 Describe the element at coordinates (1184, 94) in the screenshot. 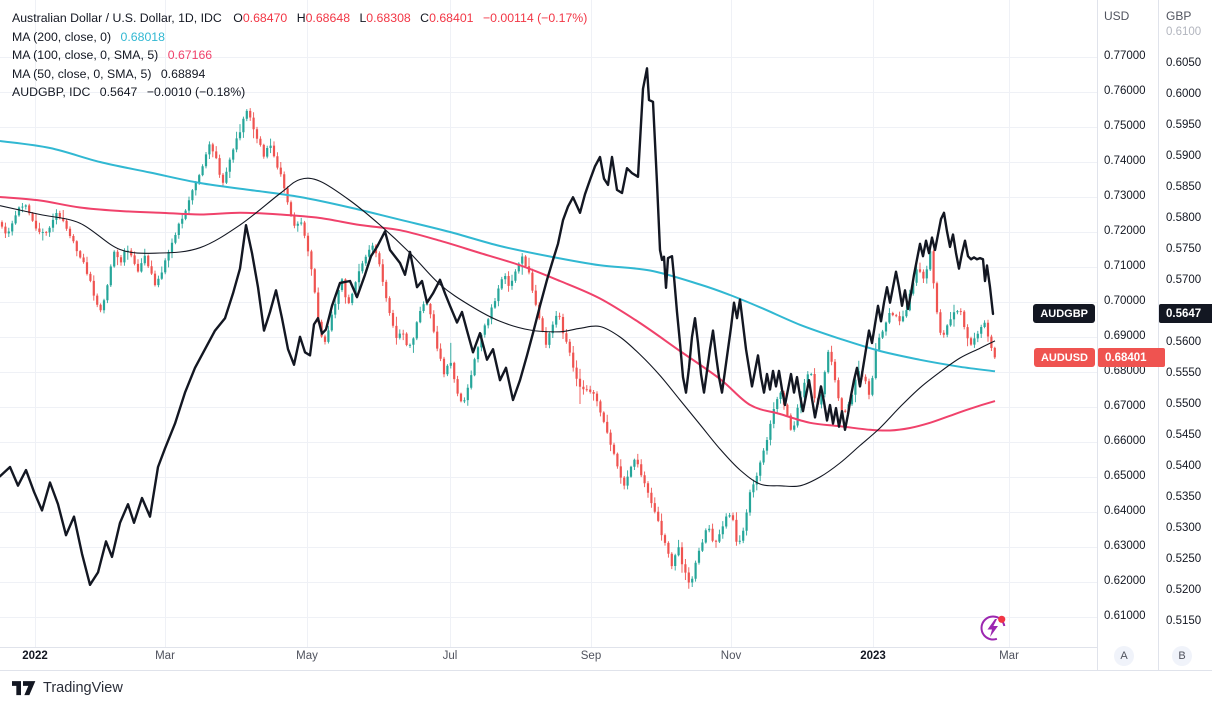

I see `gbp-axis-tick: 0.6000` at that location.